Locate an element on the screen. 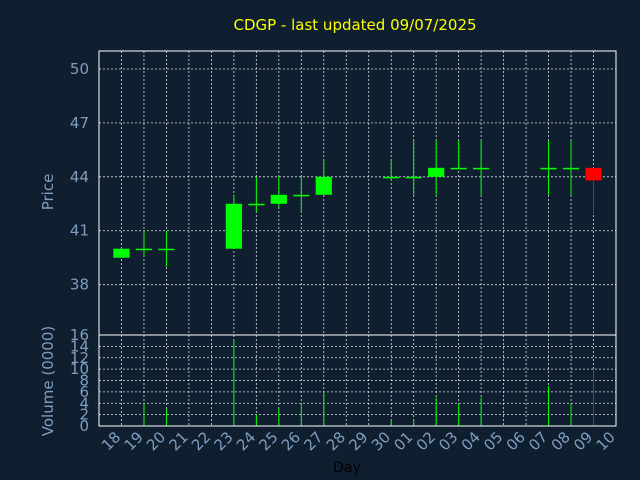 The height and width of the screenshot is (480, 640). price-tick-label: 47 is located at coordinates (79, 123).